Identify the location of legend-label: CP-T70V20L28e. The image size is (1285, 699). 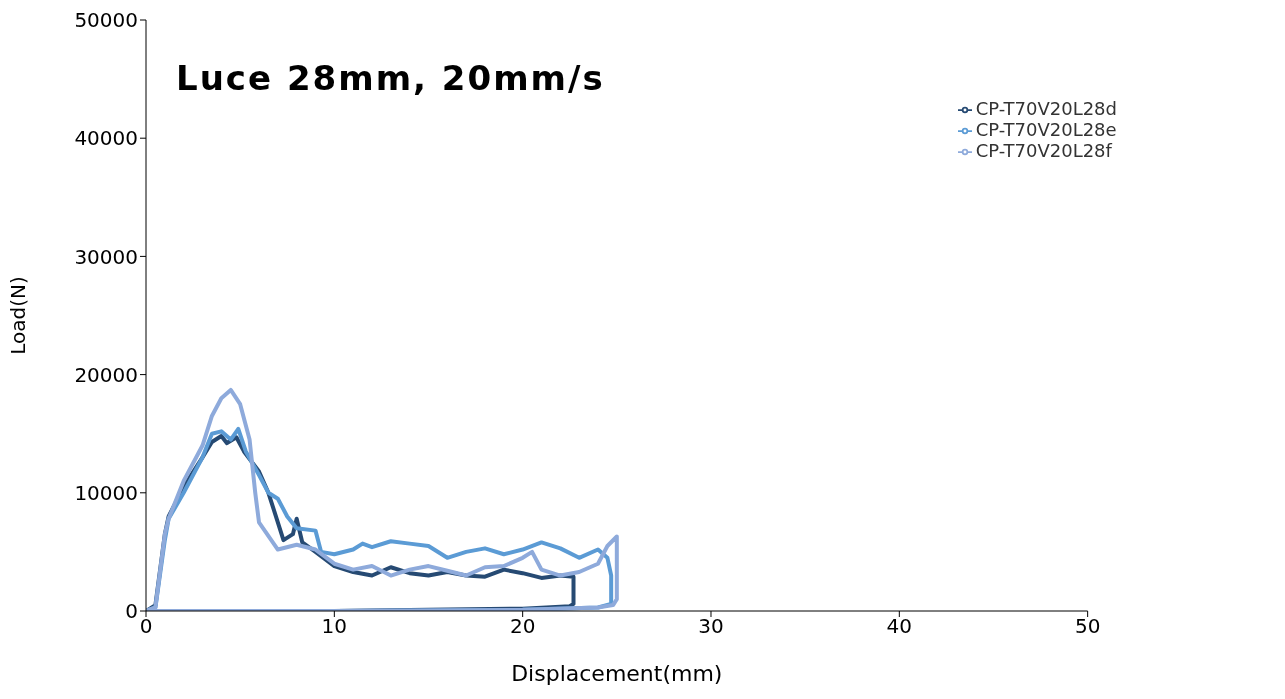
(1046, 129).